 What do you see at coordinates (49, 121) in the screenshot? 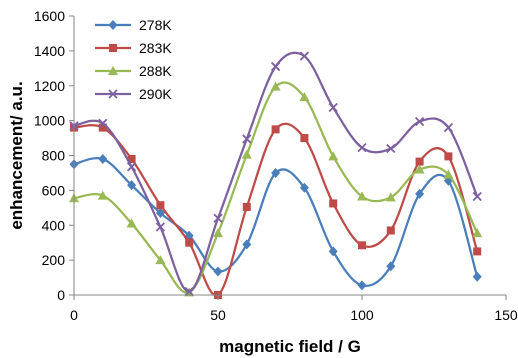
I see `y-tick-label: 1000` at bounding box center [49, 121].